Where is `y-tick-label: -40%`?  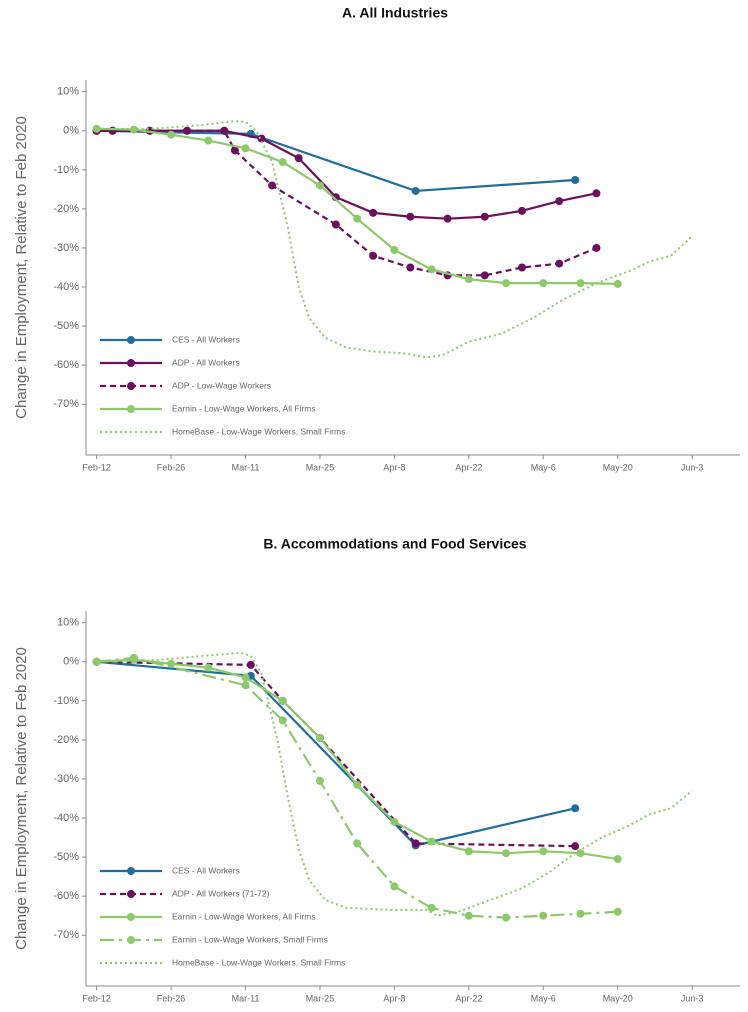 y-tick-label: -40% is located at coordinates (66, 818).